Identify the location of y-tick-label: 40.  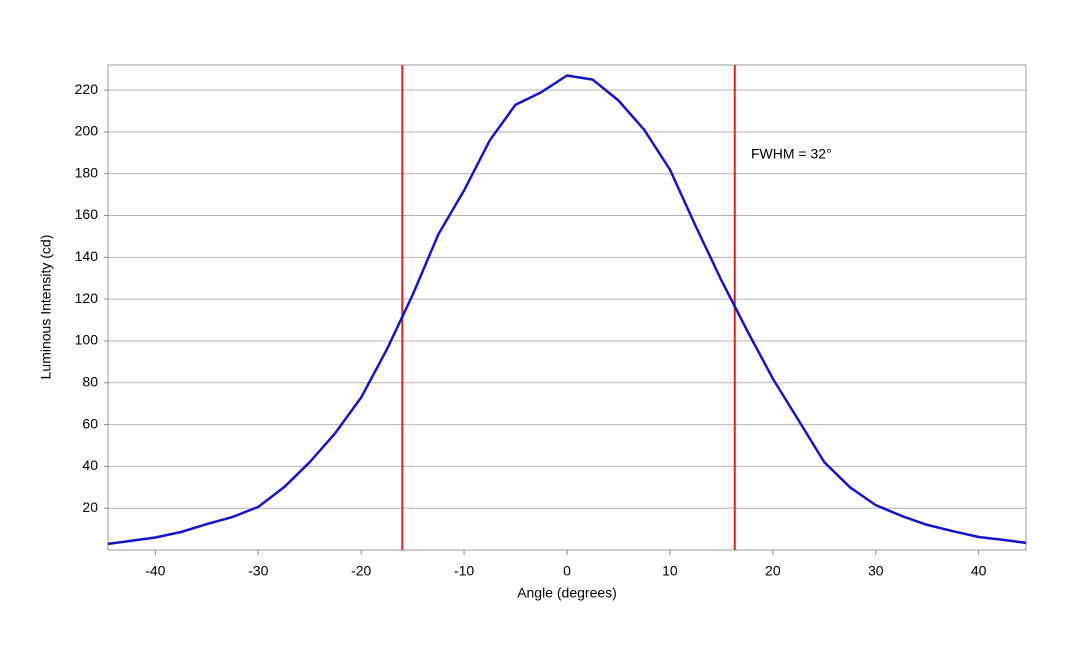
(90, 465).